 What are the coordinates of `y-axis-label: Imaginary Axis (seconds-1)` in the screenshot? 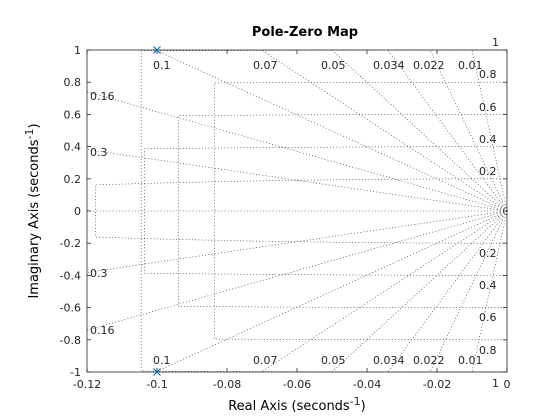 It's located at (32, 210).